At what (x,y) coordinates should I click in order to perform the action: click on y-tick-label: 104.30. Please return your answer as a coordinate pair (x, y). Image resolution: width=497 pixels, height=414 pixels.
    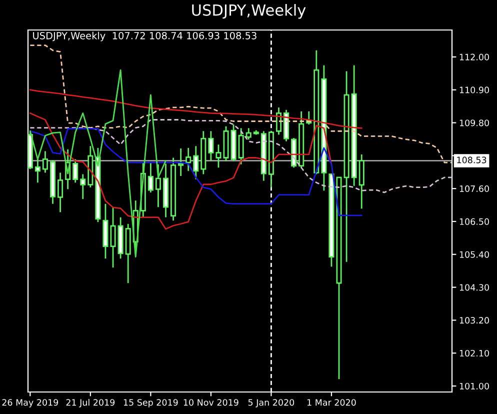
    Looking at the image, I should click on (474, 287).